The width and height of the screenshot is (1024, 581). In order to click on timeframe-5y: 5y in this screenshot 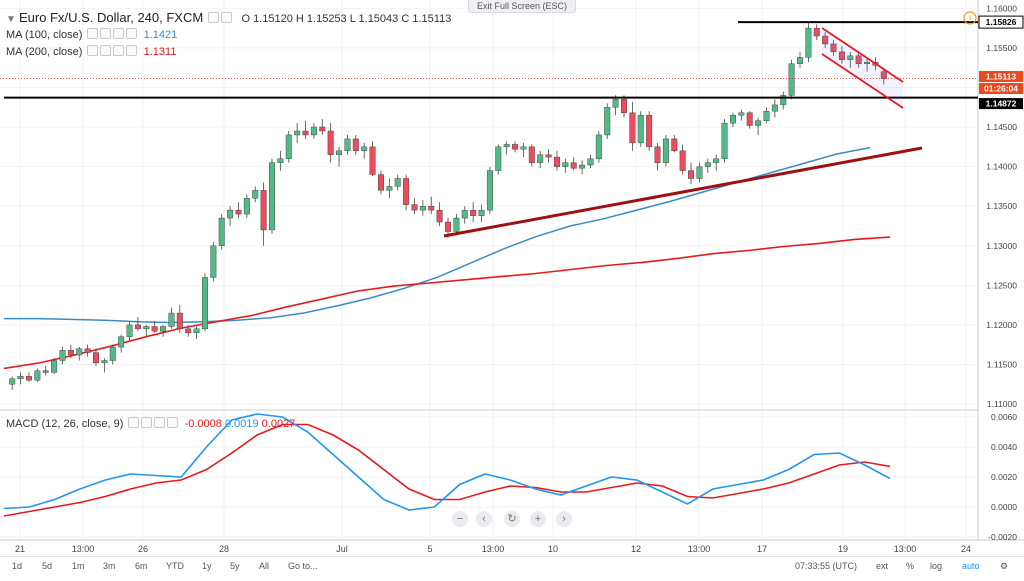, I will do `click(235, 566)`.